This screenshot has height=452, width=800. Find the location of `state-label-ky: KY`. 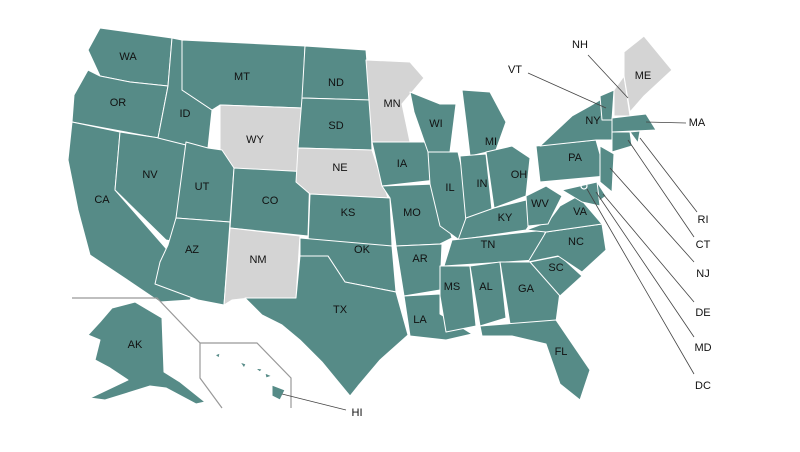

state-label-ky: KY is located at coordinates (505, 218).